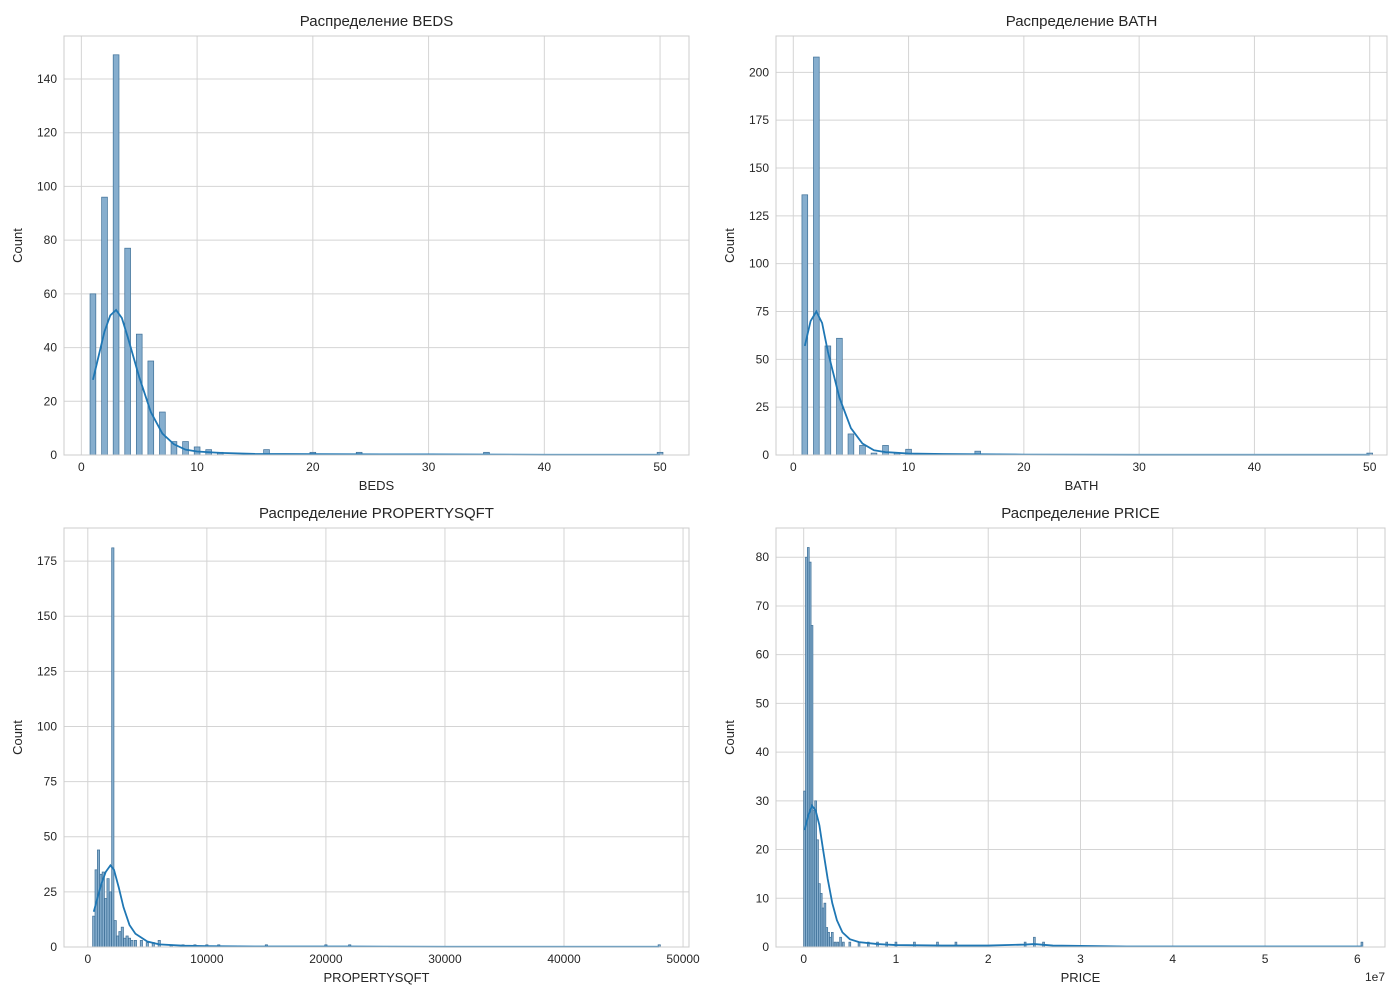  What do you see at coordinates (1265, 959) in the screenshot?
I see `x-tick-label: 5` at bounding box center [1265, 959].